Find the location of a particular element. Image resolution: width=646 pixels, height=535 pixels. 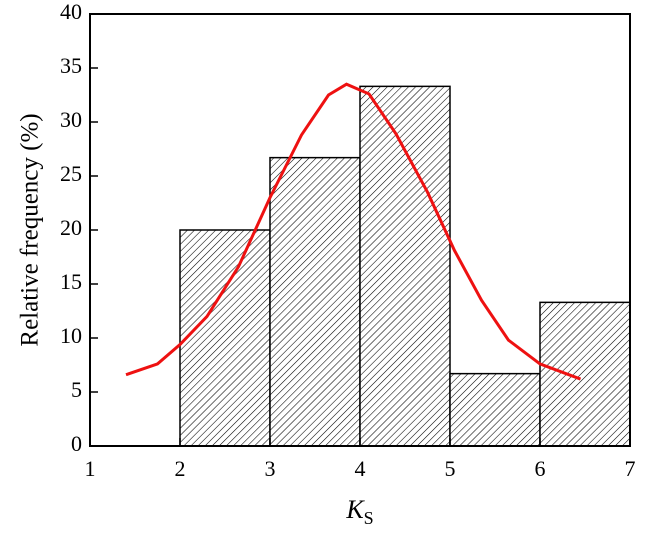

x-tick-label: 3 is located at coordinates (270, 468).